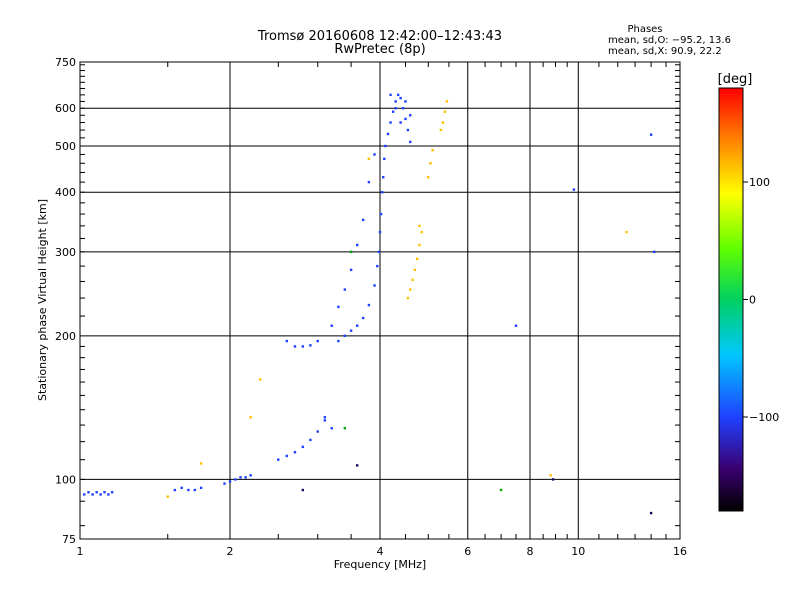 This screenshot has width=800, height=600. I want to click on chart-title: Tromsø 20160608 12:42:00–12:43:43, so click(379, 36).